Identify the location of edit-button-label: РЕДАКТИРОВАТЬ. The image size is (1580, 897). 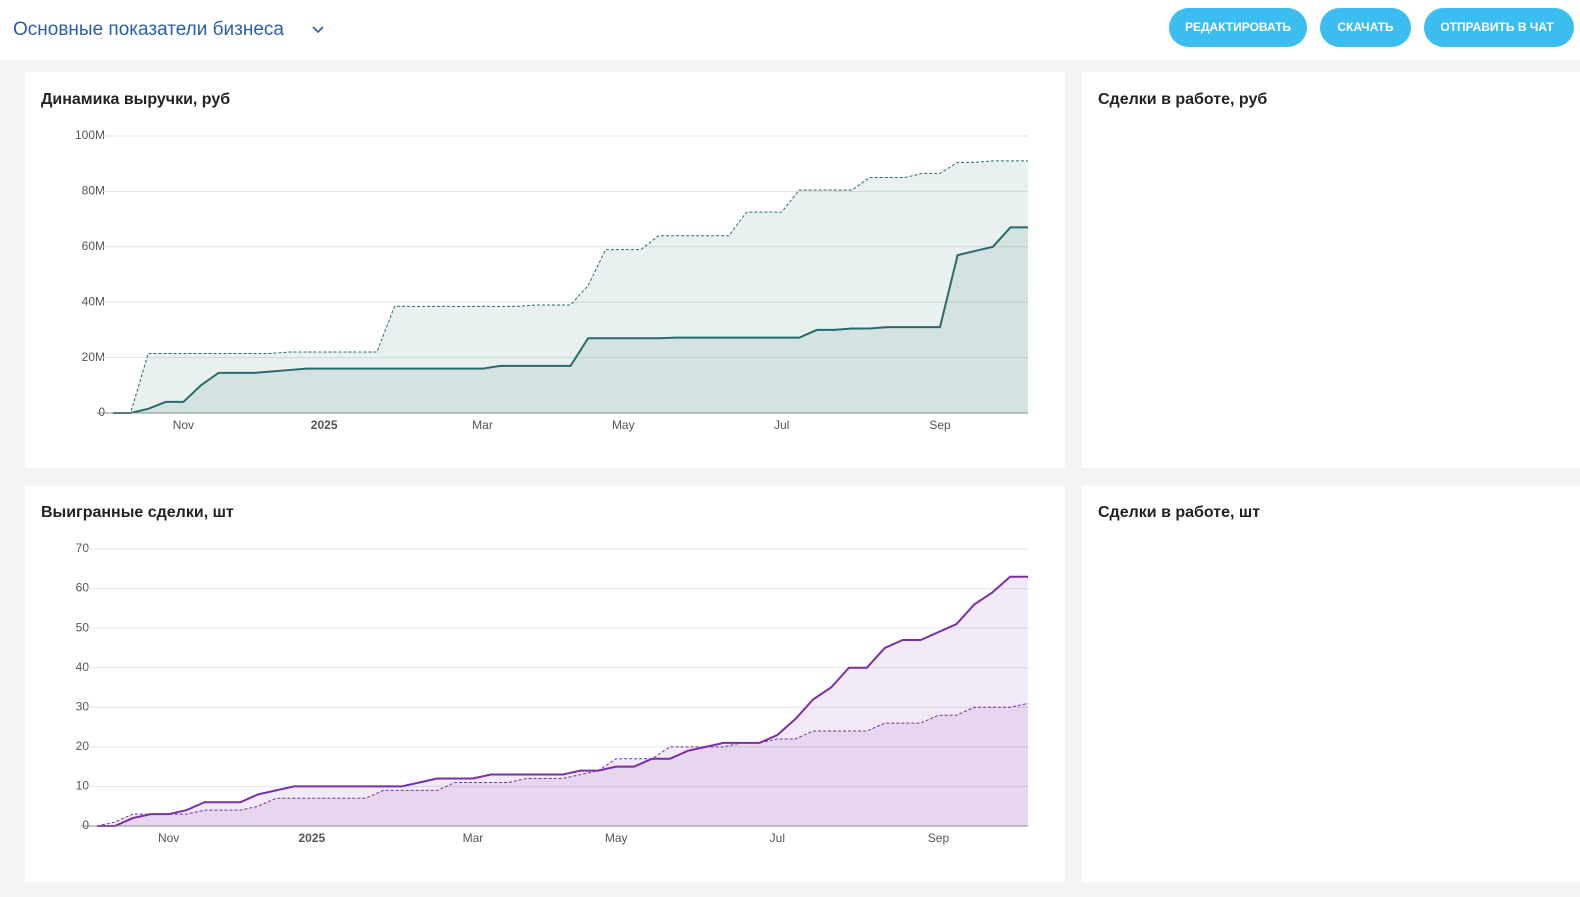
(1238, 27).